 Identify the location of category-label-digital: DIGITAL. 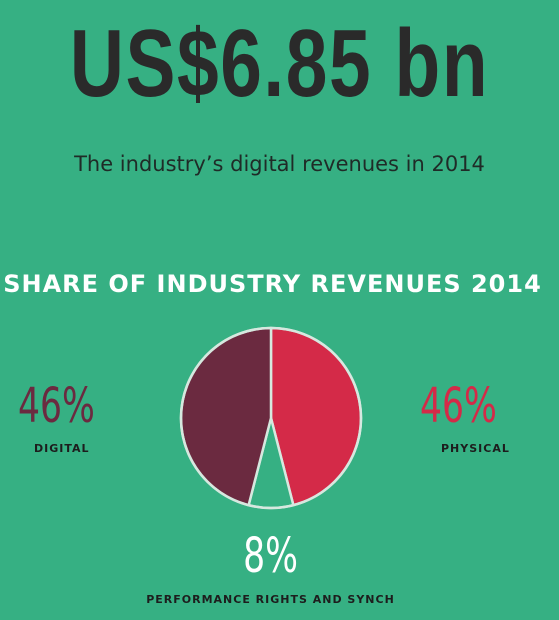
(62, 448).